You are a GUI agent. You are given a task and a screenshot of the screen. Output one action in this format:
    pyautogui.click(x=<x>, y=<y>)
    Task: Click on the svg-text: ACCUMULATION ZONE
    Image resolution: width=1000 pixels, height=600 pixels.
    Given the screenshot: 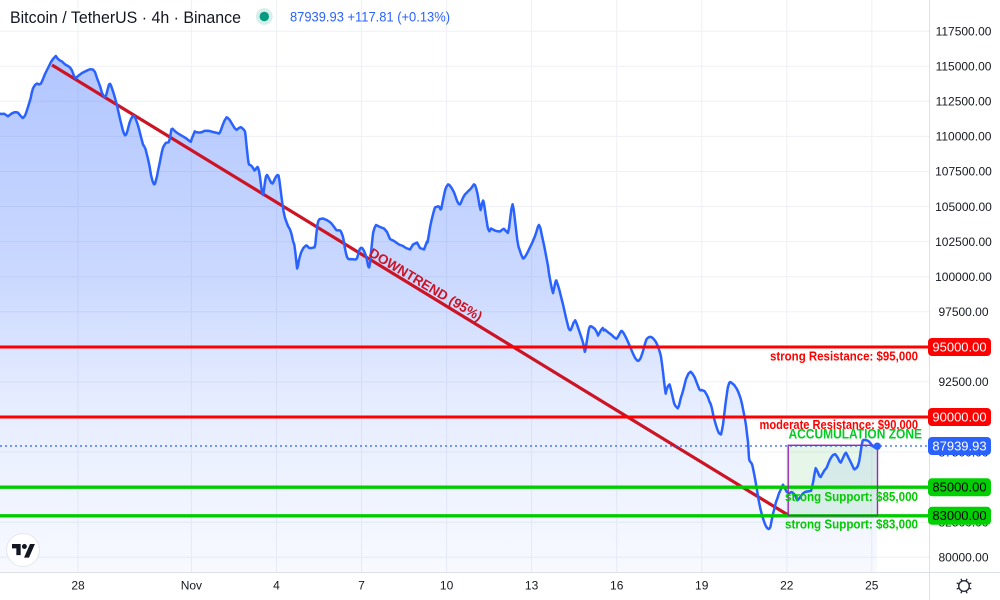 What is the action you would take?
    pyautogui.click(x=856, y=434)
    